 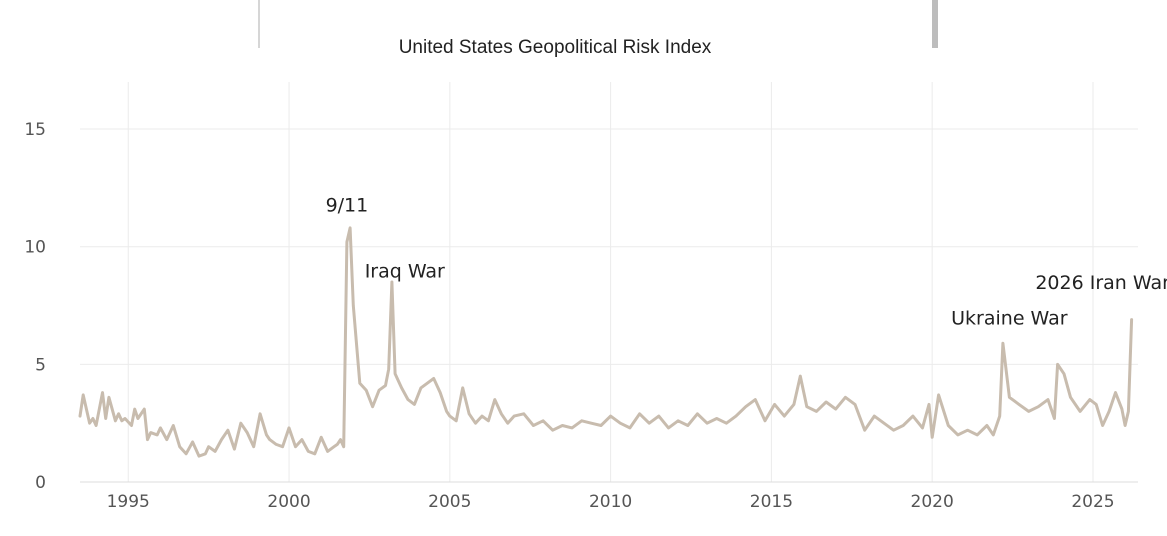 What do you see at coordinates (35, 248) in the screenshot?
I see `y-tick-label: 10` at bounding box center [35, 248].